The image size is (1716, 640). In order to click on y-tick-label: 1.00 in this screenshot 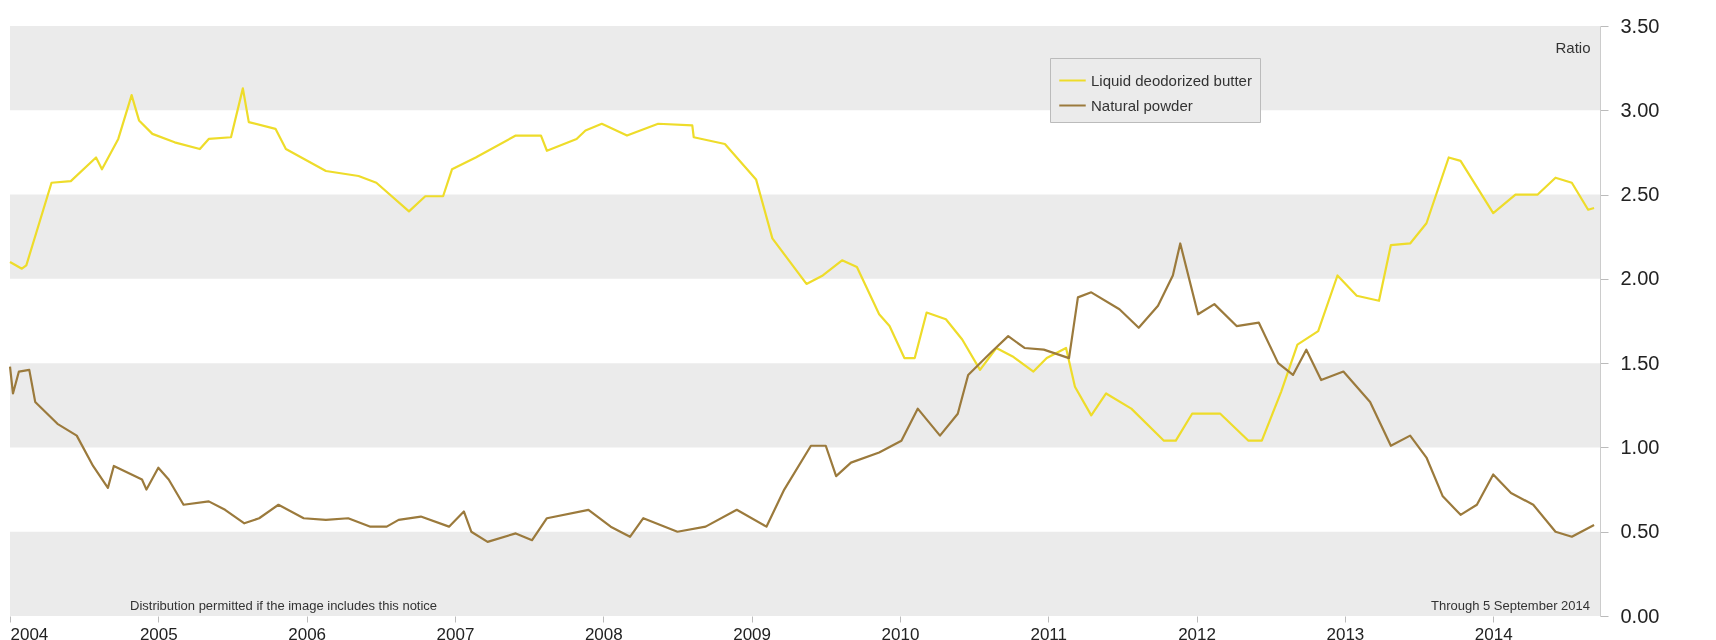, I will do `click(1640, 446)`.